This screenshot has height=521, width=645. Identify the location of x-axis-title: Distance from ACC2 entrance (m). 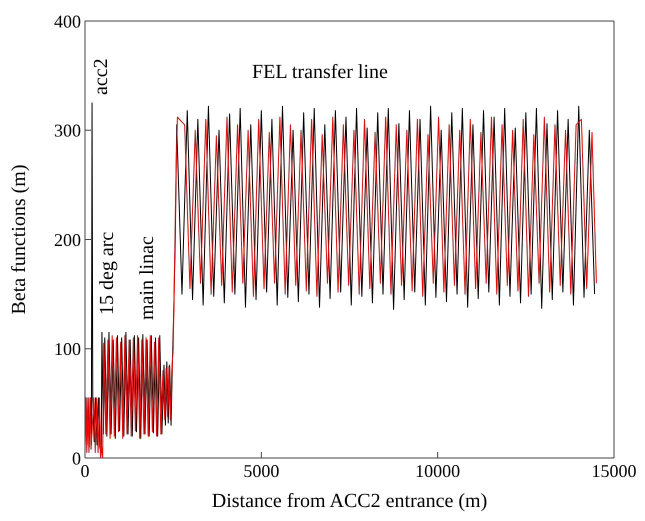
(350, 501).